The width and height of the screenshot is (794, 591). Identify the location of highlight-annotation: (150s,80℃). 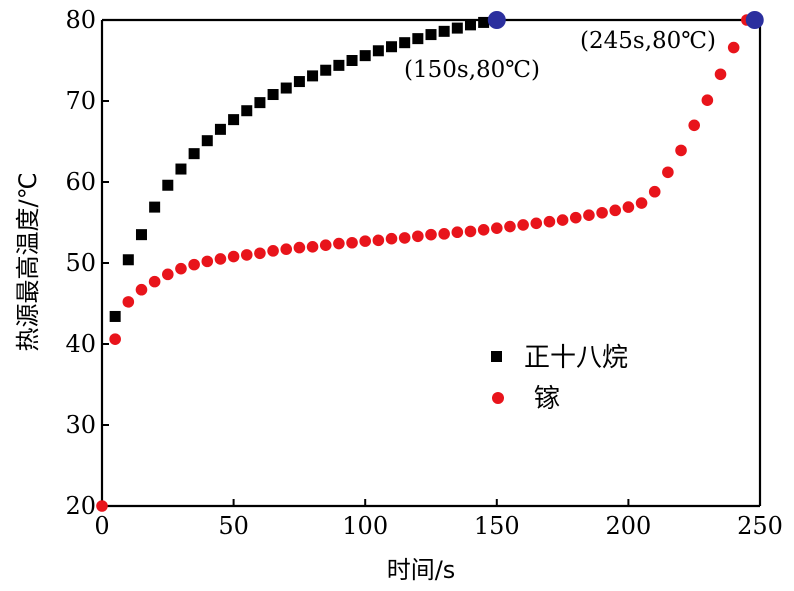
(472, 70).